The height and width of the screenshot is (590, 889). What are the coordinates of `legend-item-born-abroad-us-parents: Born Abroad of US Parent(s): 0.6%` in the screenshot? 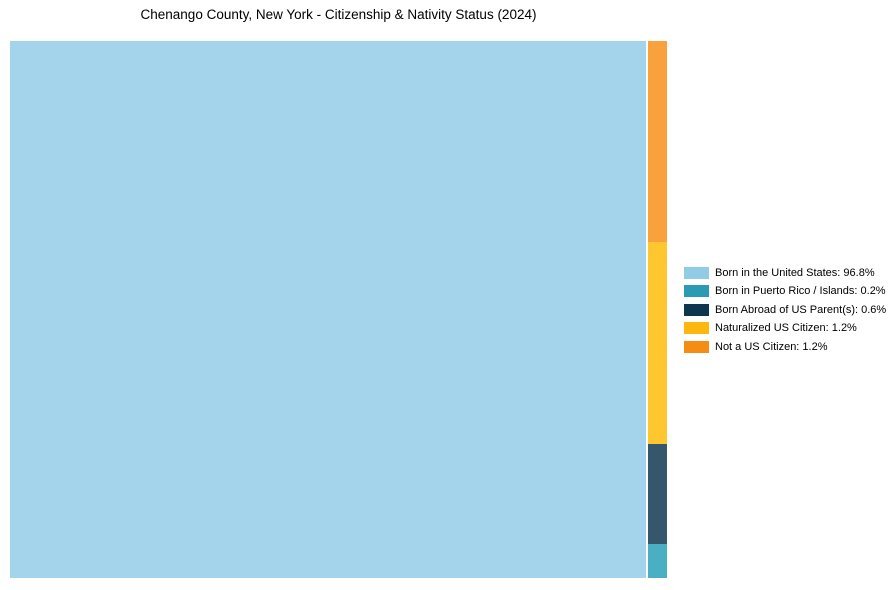 It's located at (785, 309).